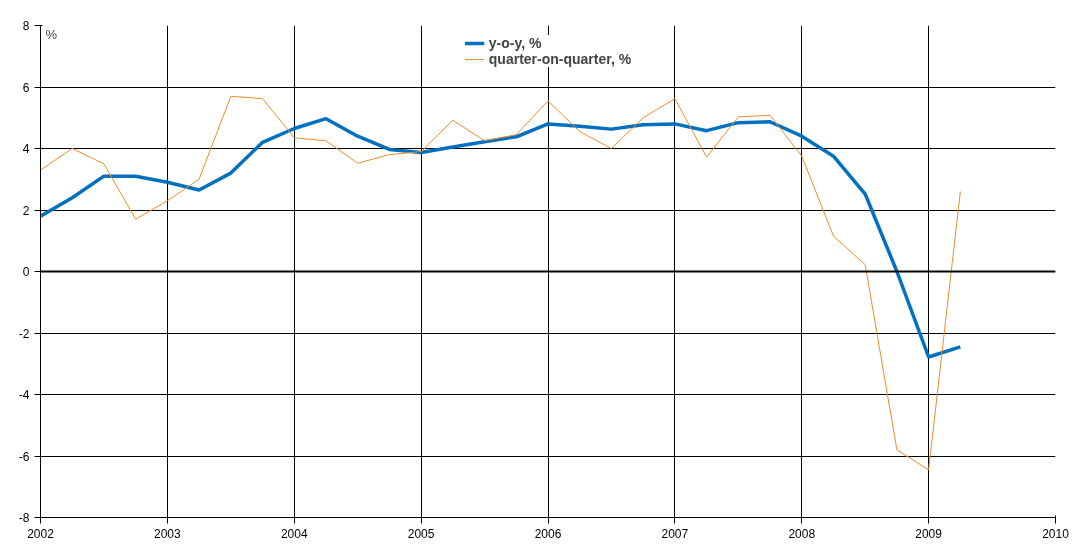  Describe the element at coordinates (26, 149) in the screenshot. I see `y-tick-label: 4` at that location.